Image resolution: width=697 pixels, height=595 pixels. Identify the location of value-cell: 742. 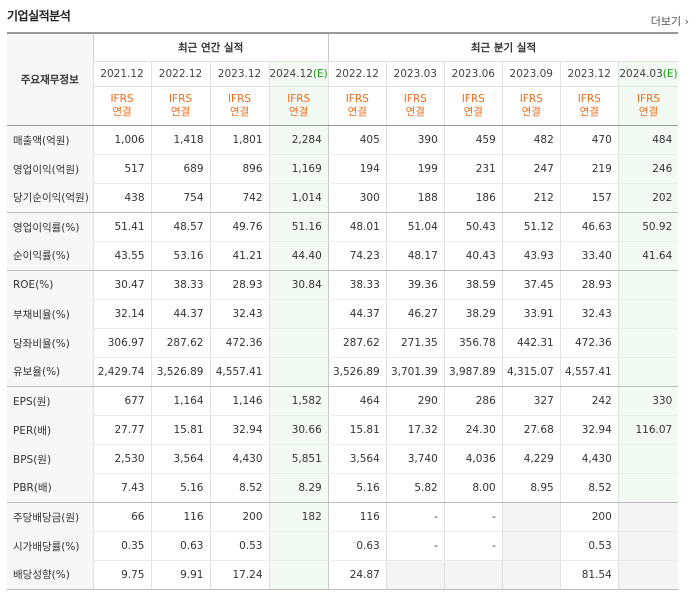
(239, 198).